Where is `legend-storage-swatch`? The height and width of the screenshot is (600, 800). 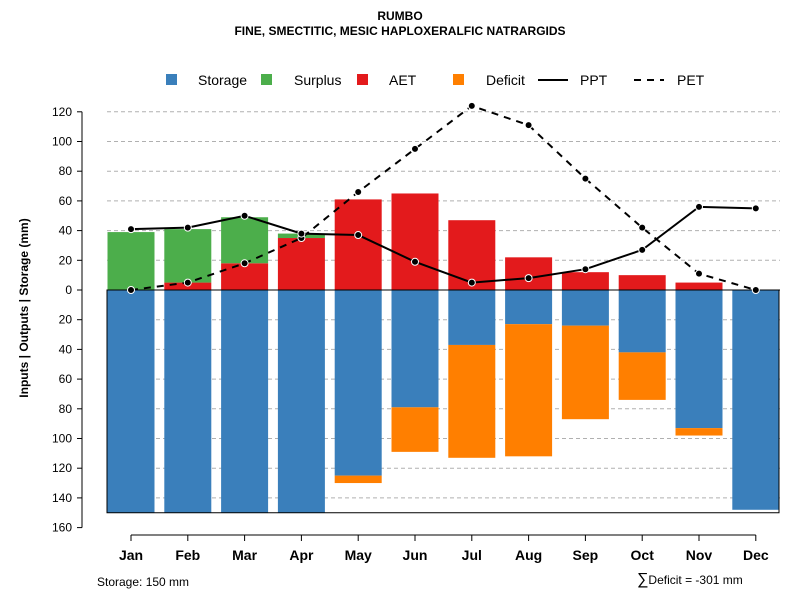
legend-storage-swatch is located at coordinates (171, 79).